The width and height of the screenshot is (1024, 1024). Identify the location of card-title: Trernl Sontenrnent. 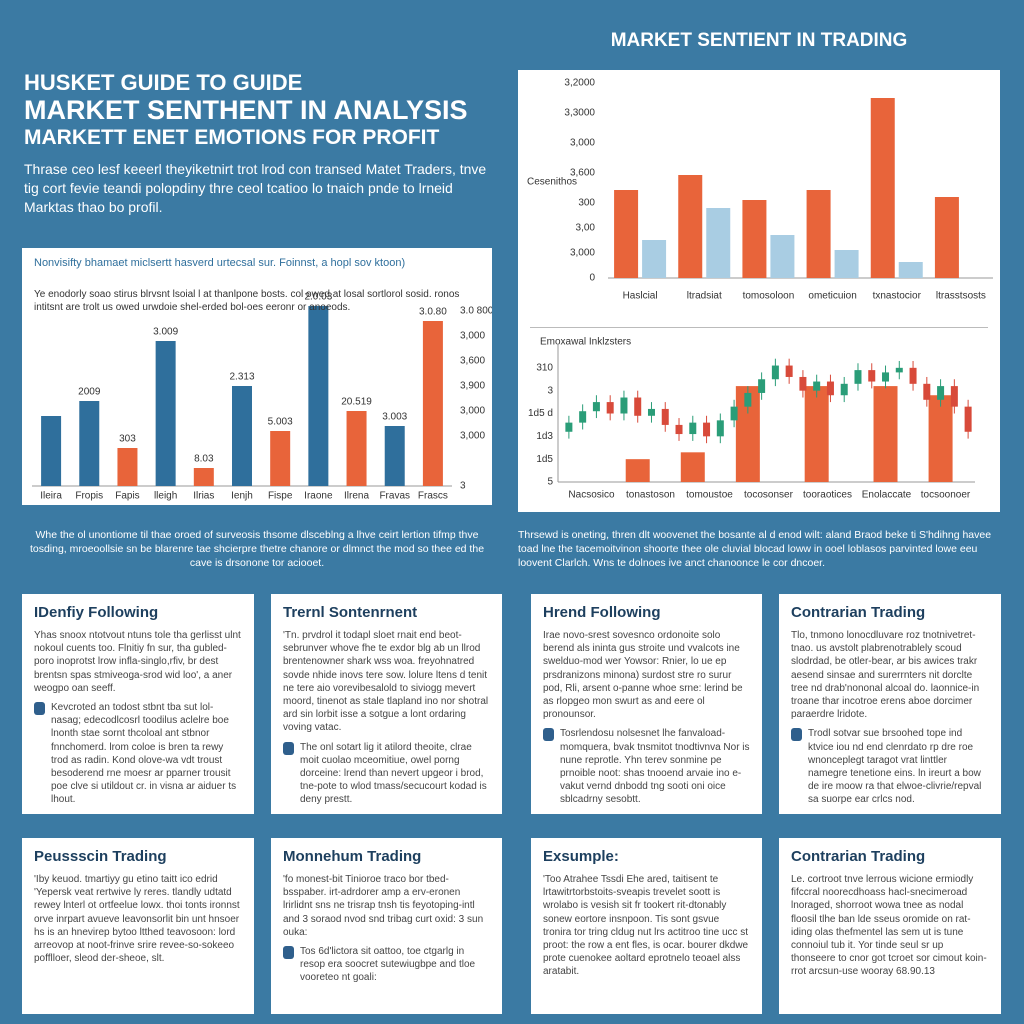
(350, 612).